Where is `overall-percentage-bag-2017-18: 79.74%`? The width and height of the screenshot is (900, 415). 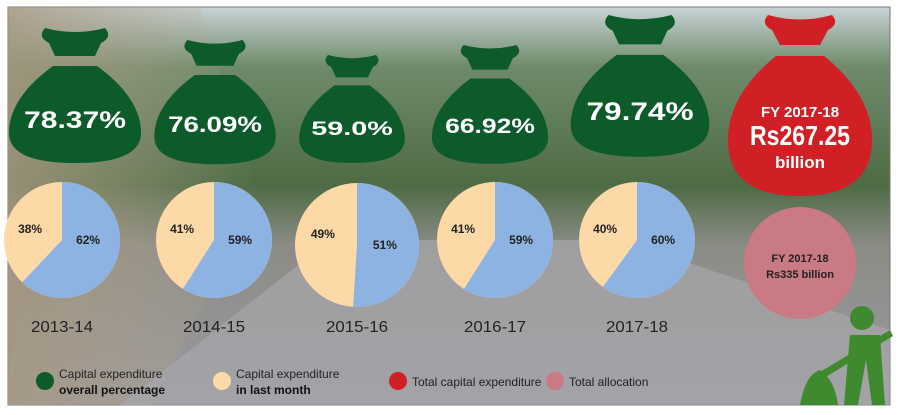
overall-percentage-bag-2017-18: 79.74% is located at coordinates (640, 86).